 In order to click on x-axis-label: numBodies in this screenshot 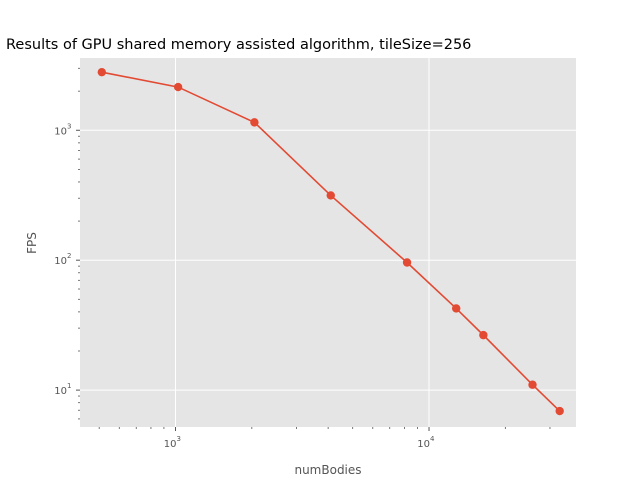, I will do `click(327, 470)`.